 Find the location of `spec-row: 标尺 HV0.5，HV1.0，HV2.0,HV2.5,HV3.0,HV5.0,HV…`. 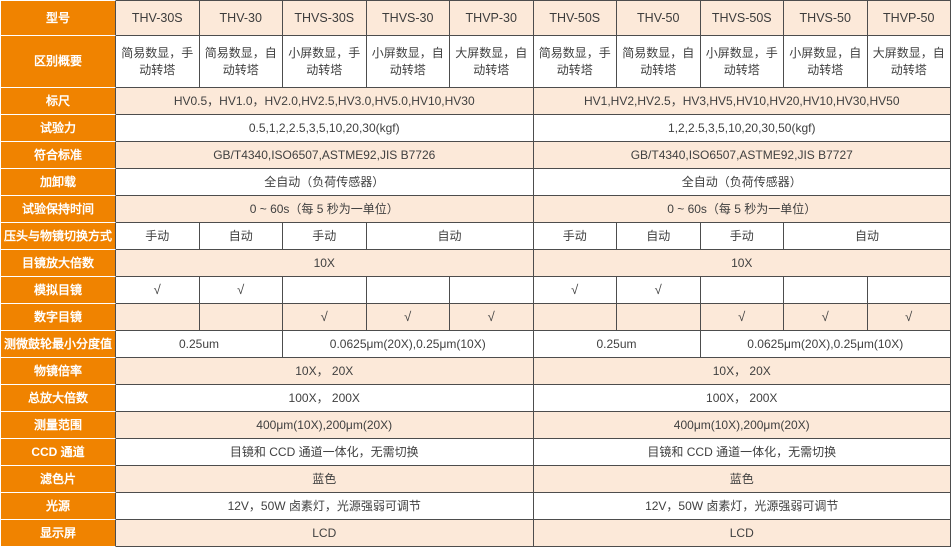

spec-row: 标尺 HV0.5，HV1.0，HV2.0,HV2.5,HV3.0,HV5.0,HV… is located at coordinates (475, 101).